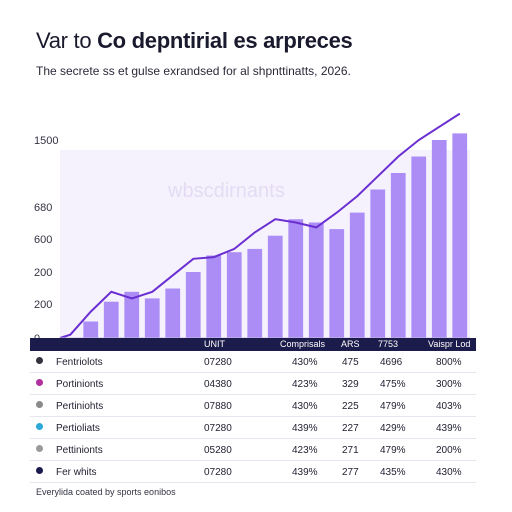 The width and height of the screenshot is (512, 512). Describe the element at coordinates (214, 344) in the screenshot. I see `col-header-unit: UNIT` at that location.